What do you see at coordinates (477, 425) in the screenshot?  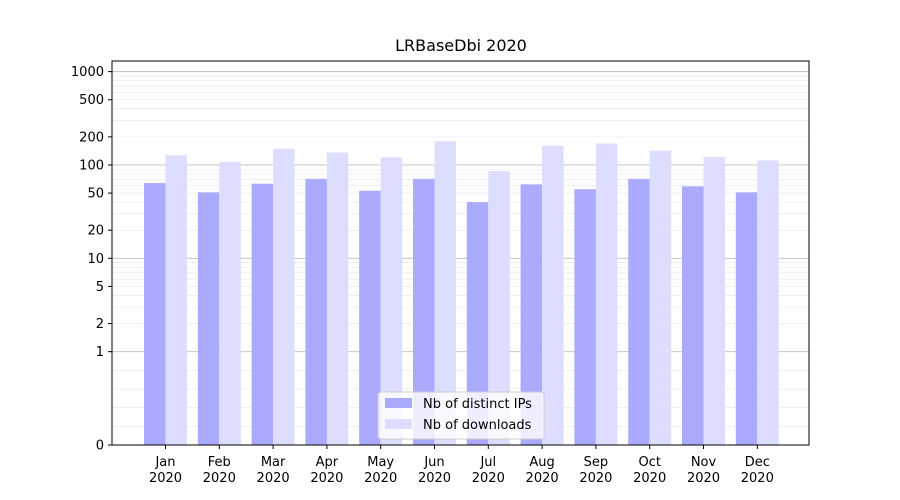 I see `legend-label-downloads: Nb of downloads` at bounding box center [477, 425].